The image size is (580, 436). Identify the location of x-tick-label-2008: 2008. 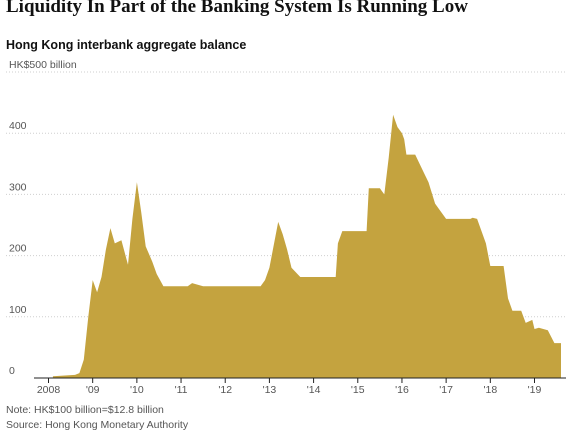
(49, 390).